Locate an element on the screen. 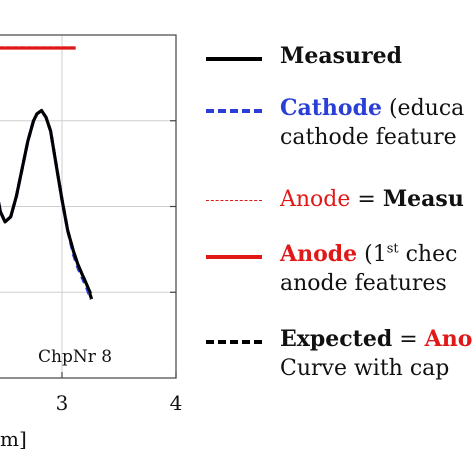 This screenshot has height=474, width=474. legend-label-anode-dashed-bold: Measu is located at coordinates (423, 199).